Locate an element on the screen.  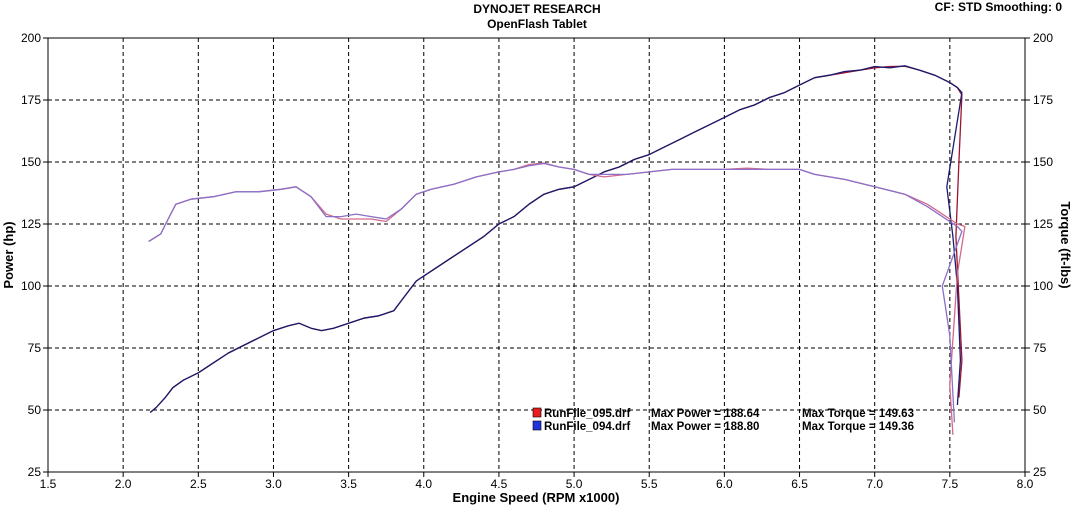
right-y-axis-label: Torque (ft-lbs) is located at coordinates (1065, 244).